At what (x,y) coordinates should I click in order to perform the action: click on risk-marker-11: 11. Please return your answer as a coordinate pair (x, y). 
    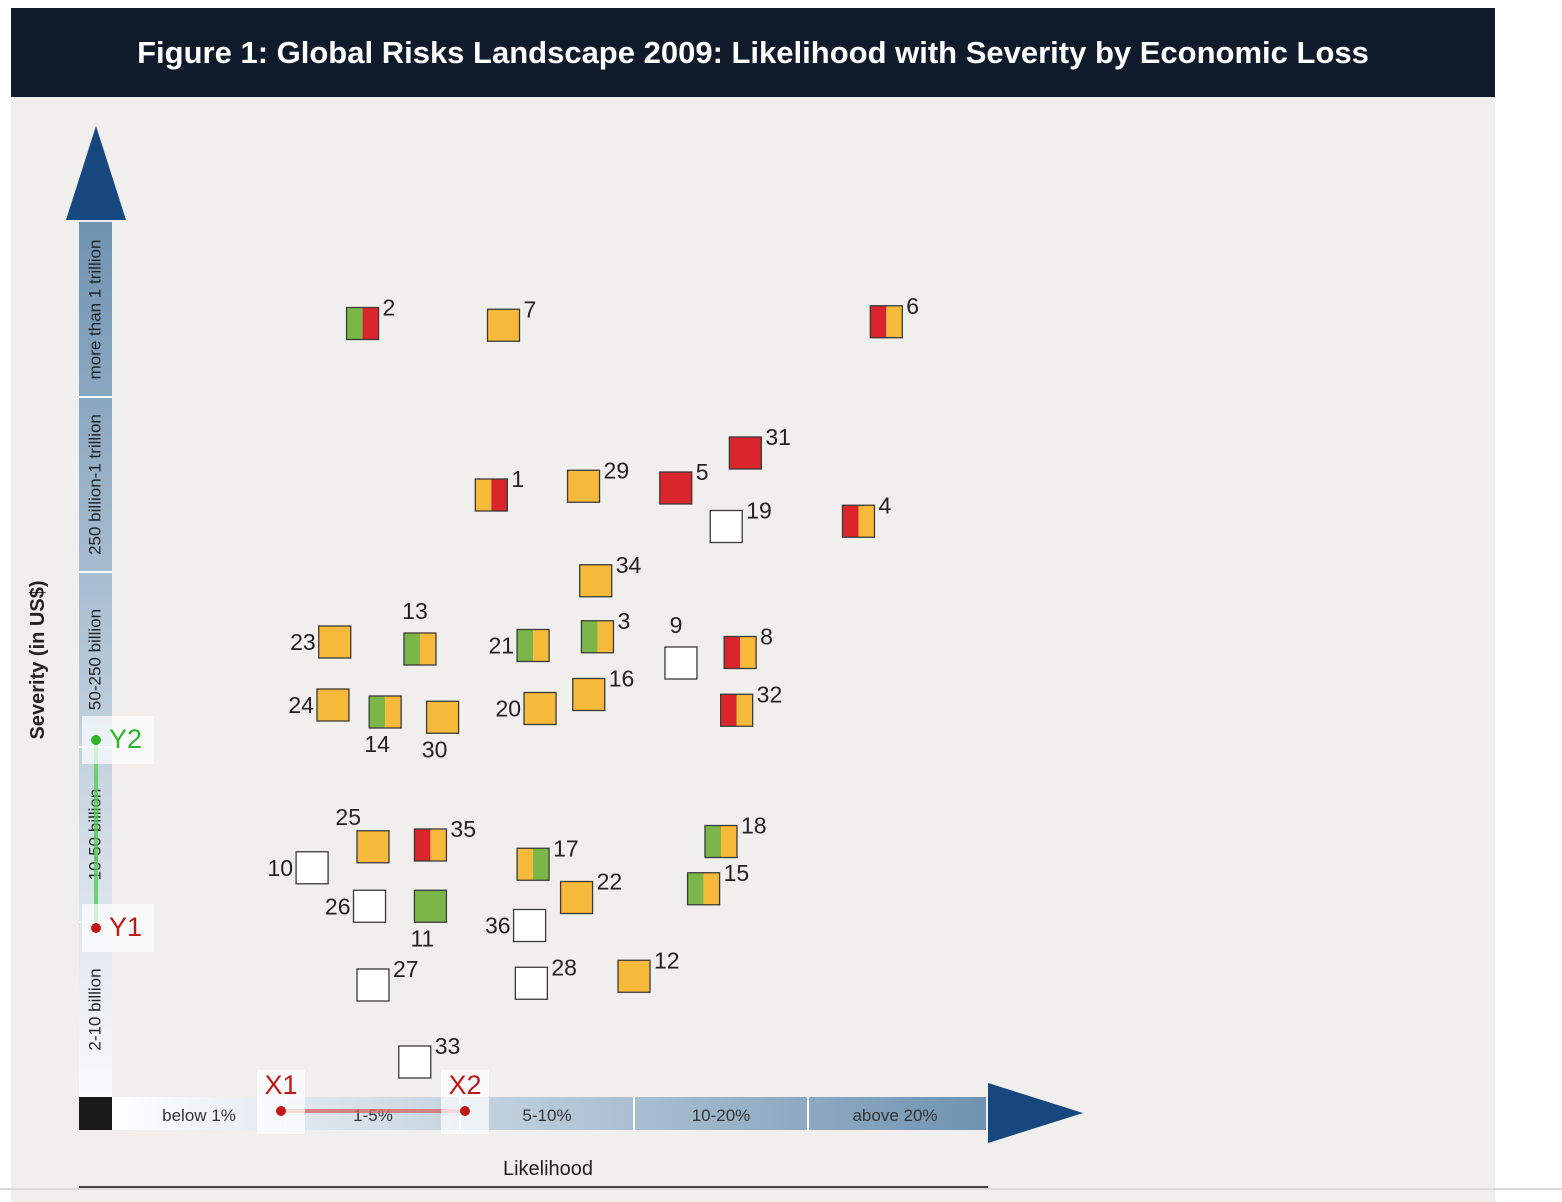
    Looking at the image, I should click on (429, 920).